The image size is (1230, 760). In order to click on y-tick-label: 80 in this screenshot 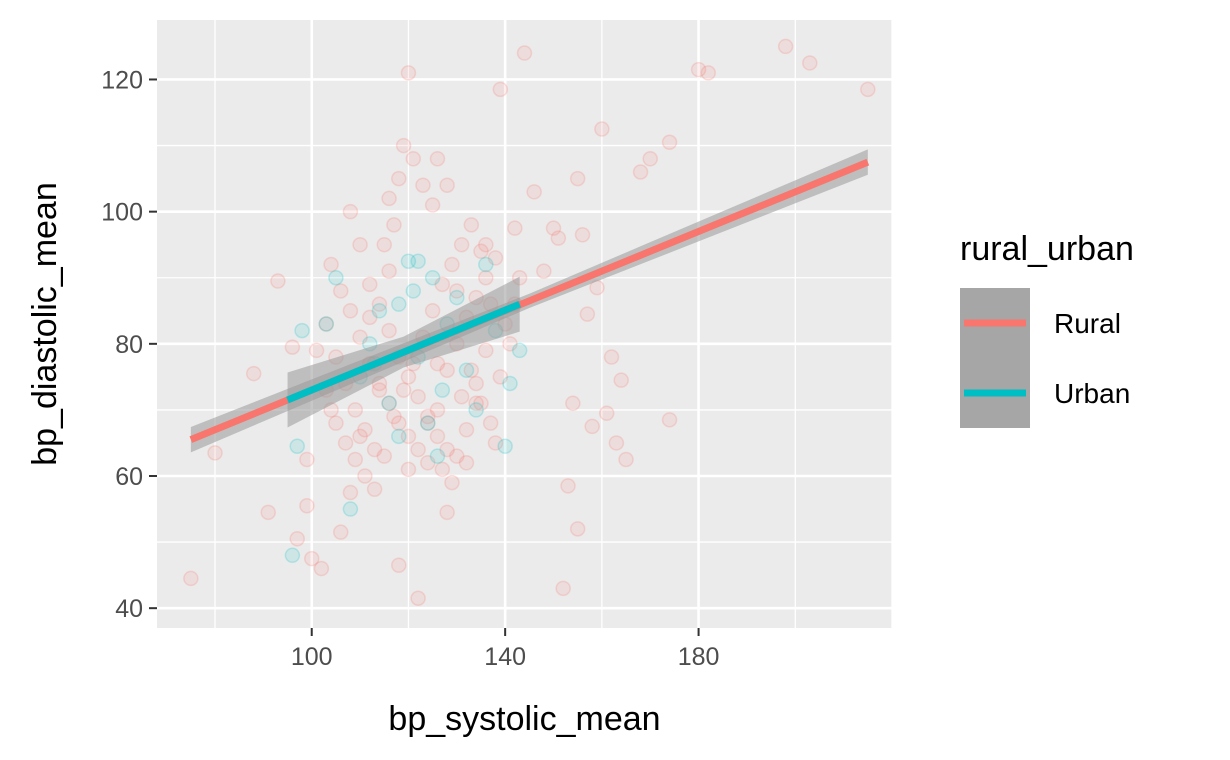, I will do `click(129, 345)`.